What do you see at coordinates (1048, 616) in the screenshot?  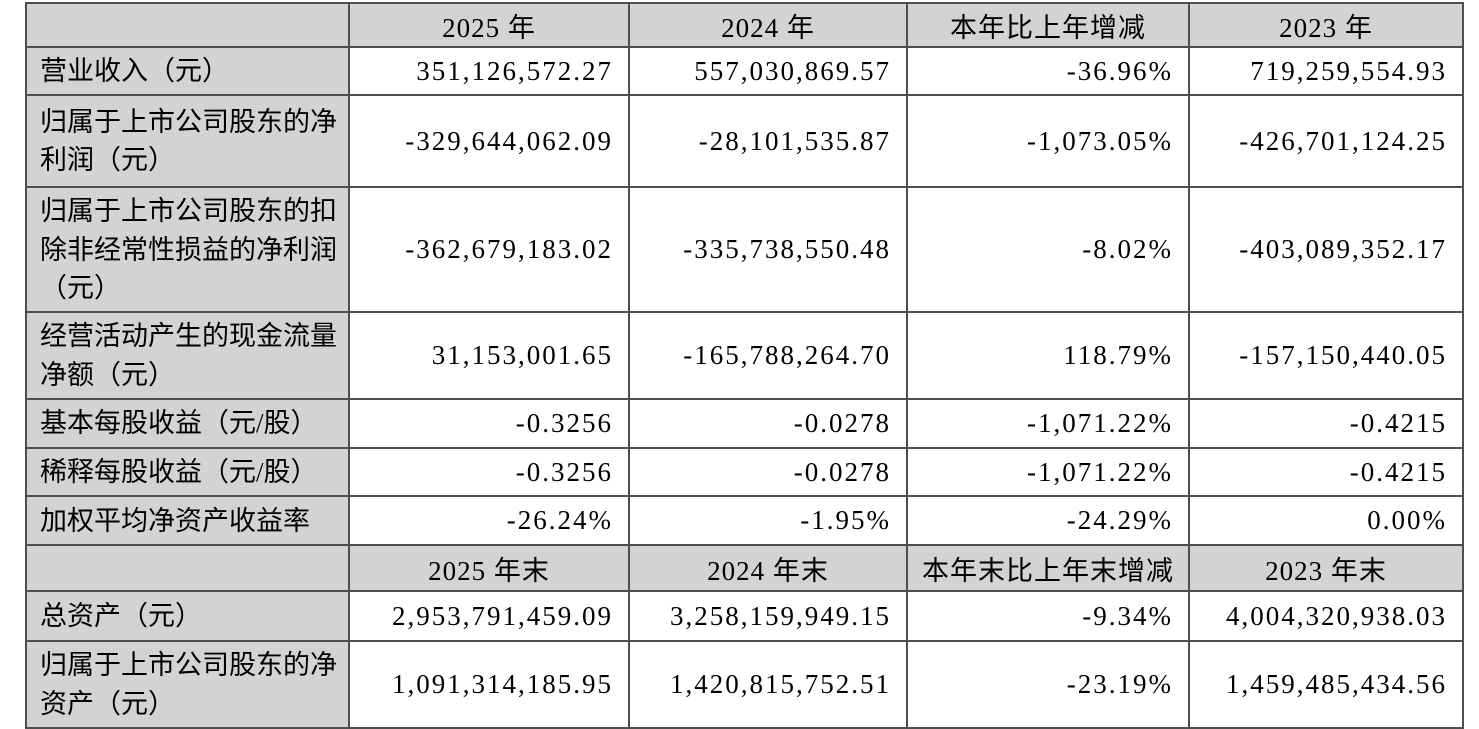 I see `value-cell-change: -9.34%` at bounding box center [1048, 616].